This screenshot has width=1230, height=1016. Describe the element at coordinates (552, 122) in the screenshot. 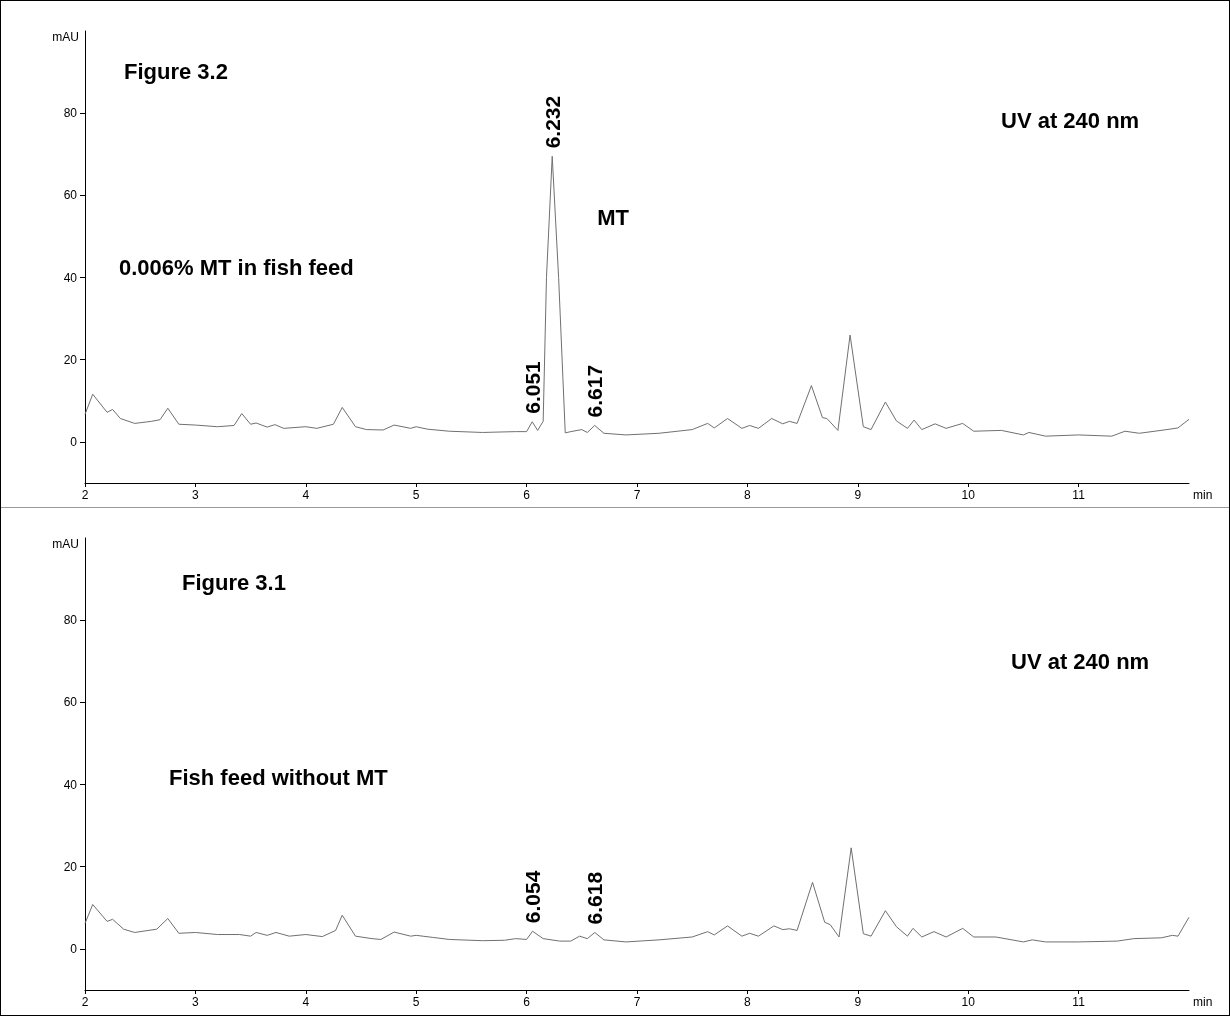

I see `annotation: 6.232` at that location.